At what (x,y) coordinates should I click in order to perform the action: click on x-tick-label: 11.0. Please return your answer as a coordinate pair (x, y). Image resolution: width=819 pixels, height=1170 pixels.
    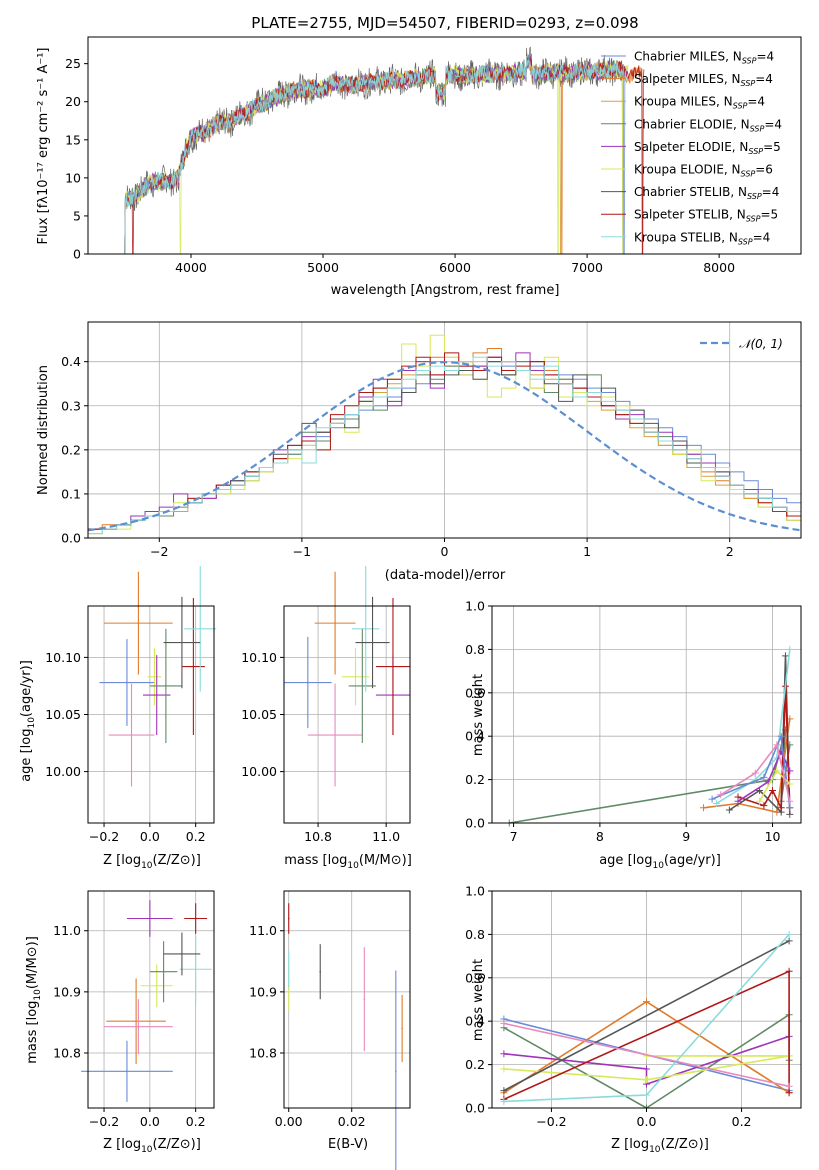
    Looking at the image, I should click on (386, 836).